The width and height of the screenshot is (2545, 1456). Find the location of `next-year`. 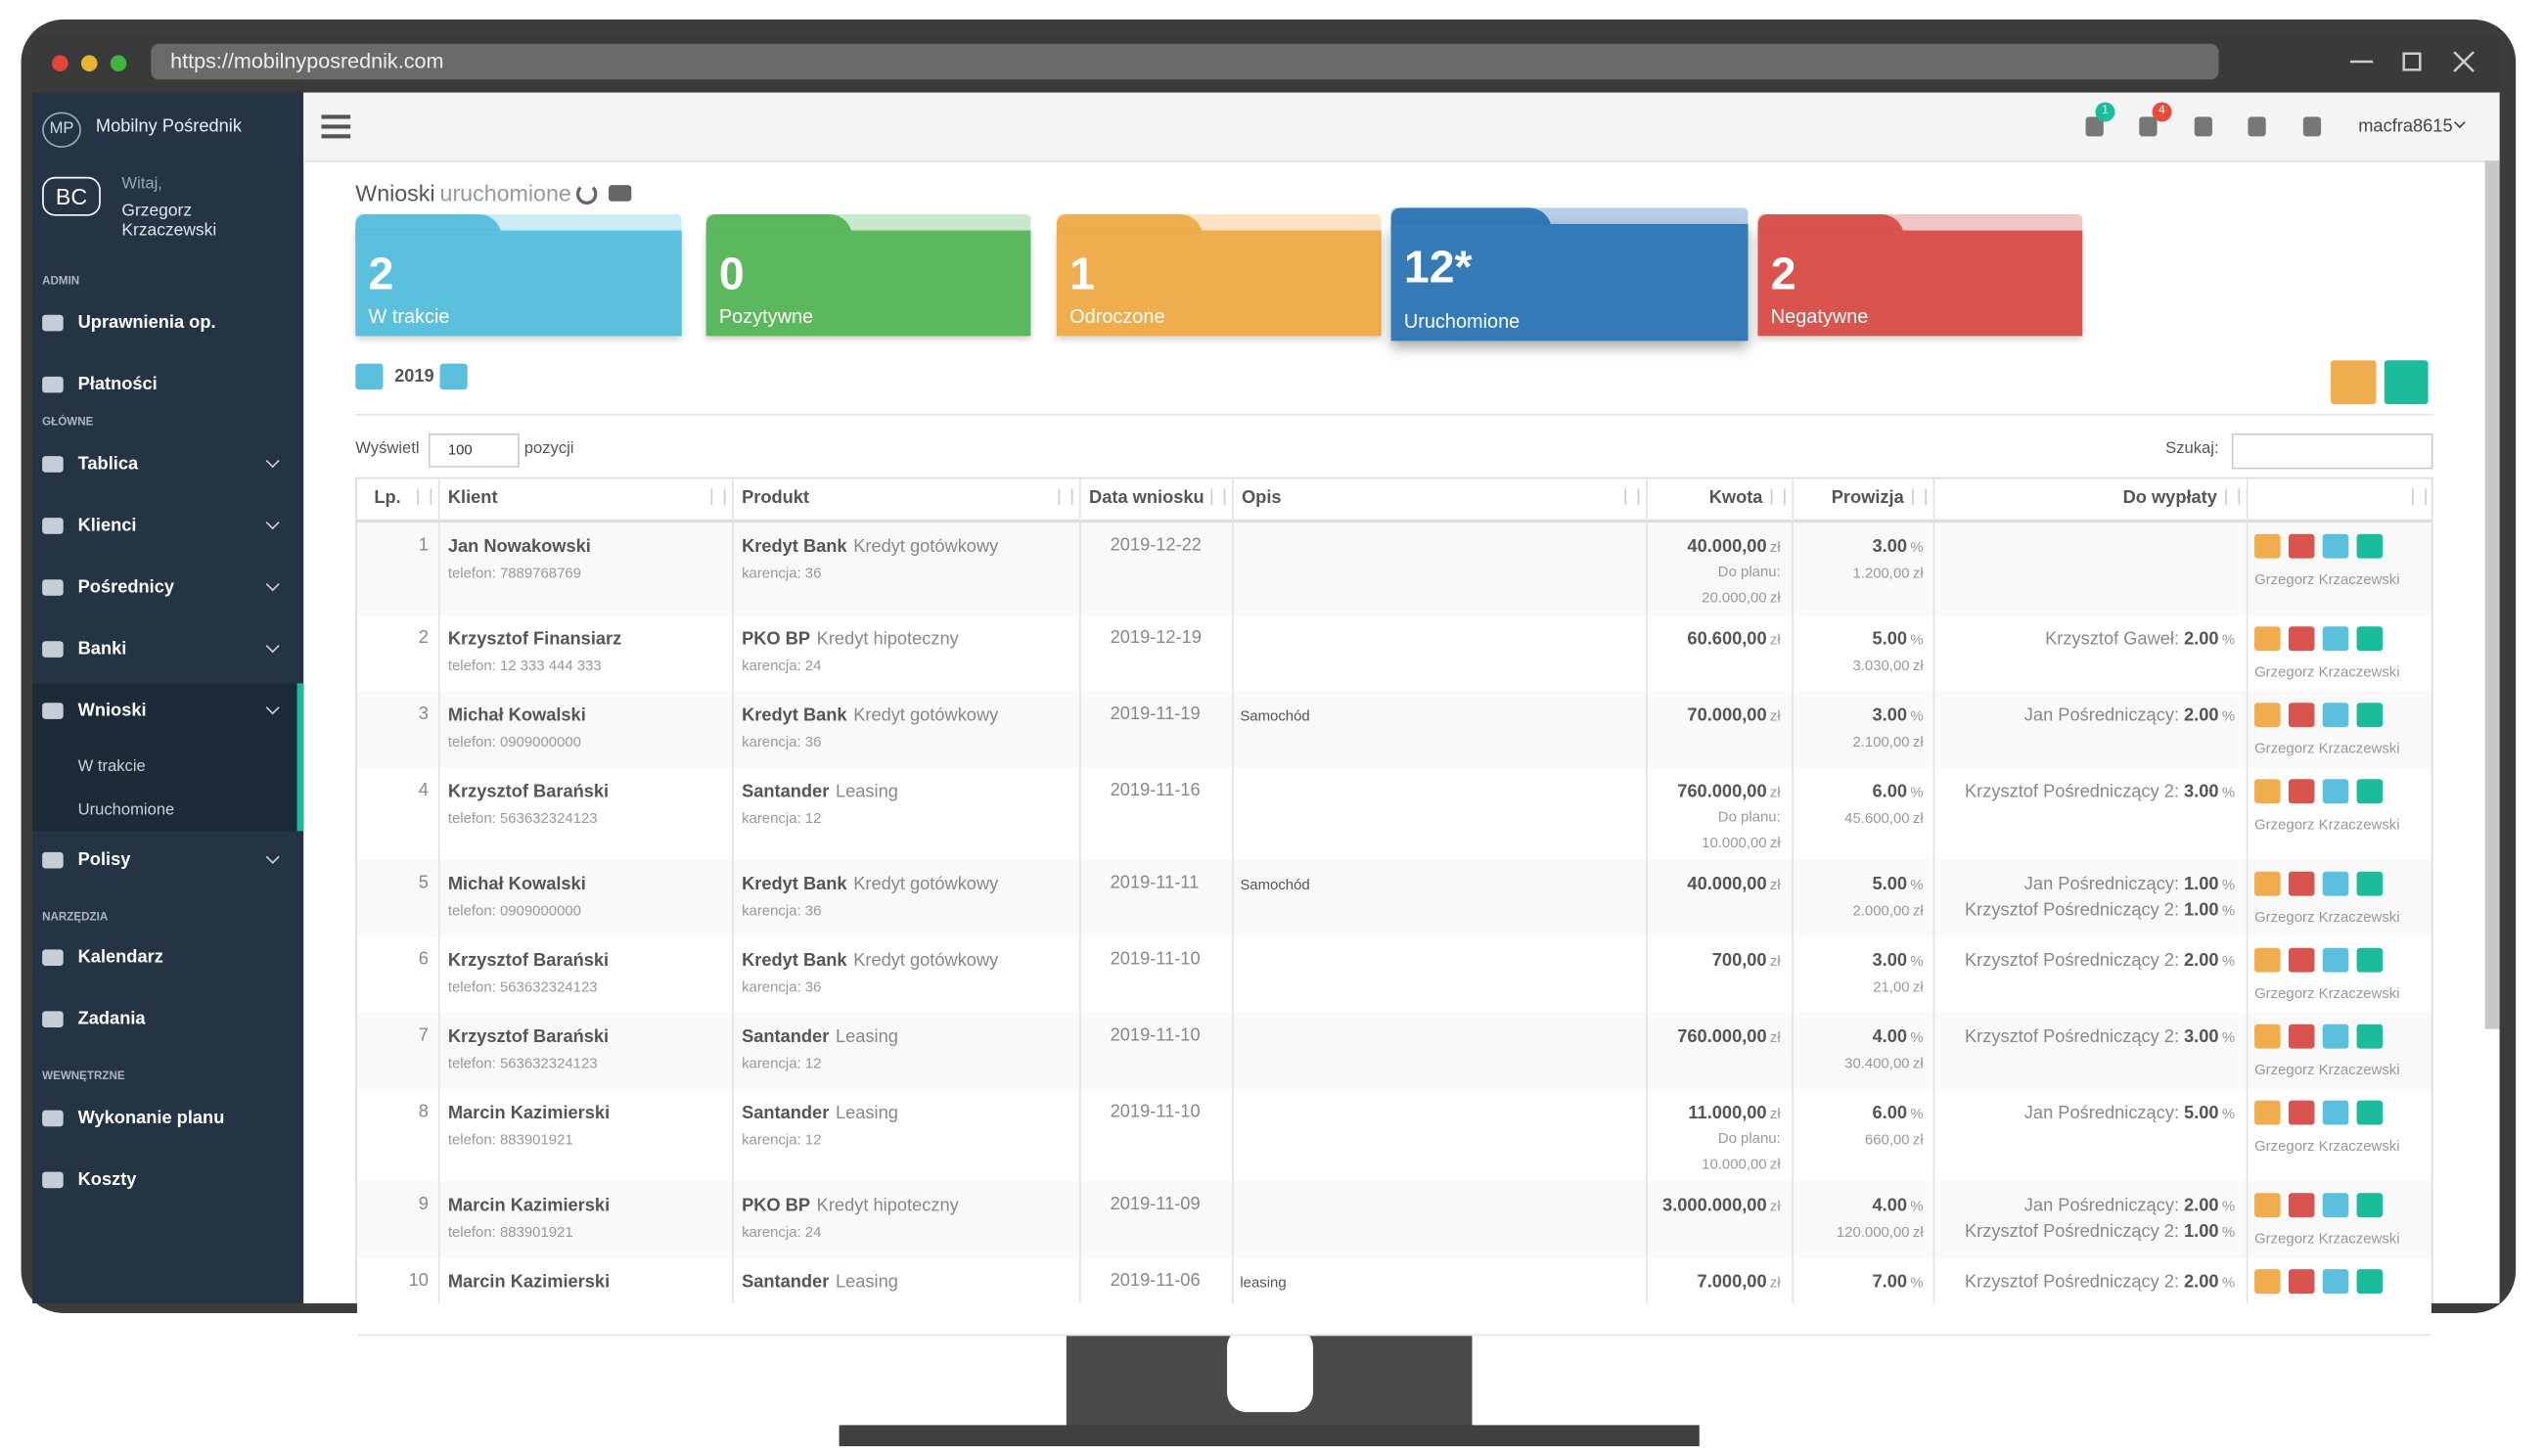

next-year is located at coordinates (453, 376).